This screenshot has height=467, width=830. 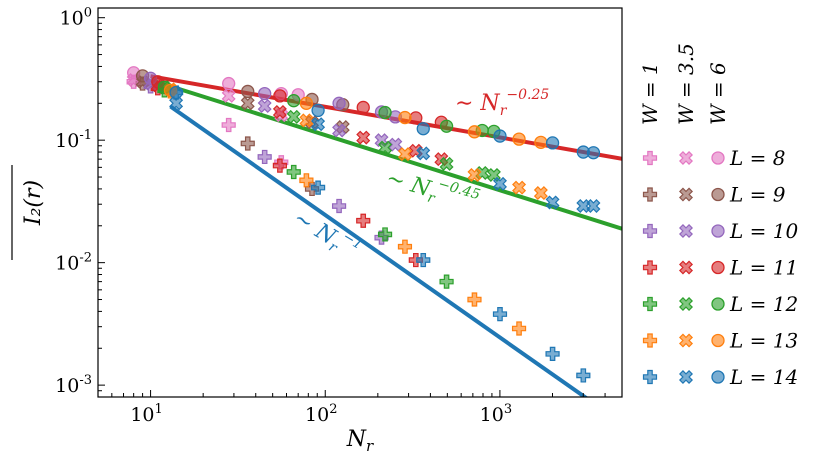 I want to click on legend-marker-W3.5-L12, so click(x=686, y=304).